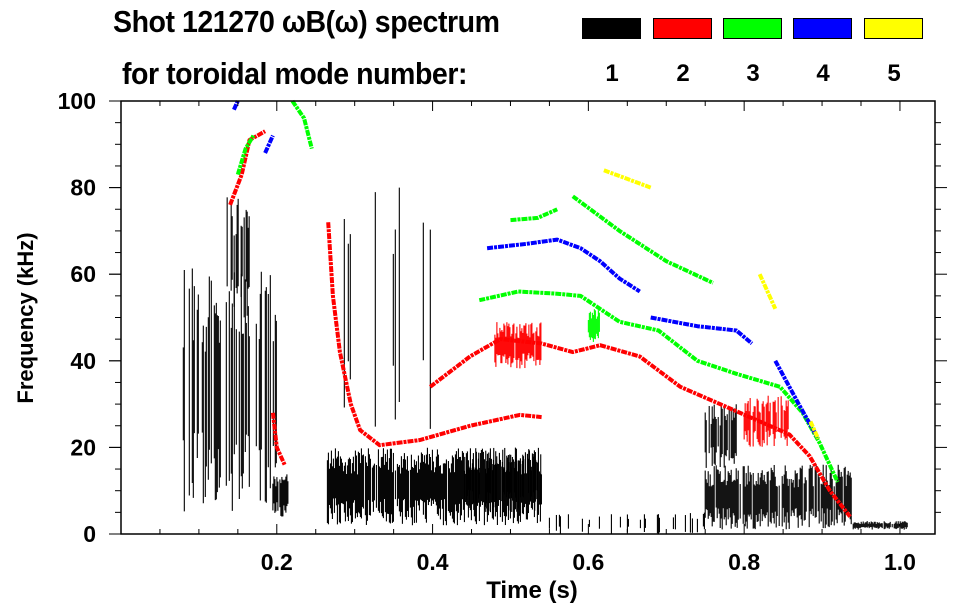 Image resolution: width=963 pixels, height=615 pixels. I want to click on legend-label-mode-1: 1, so click(612, 73).